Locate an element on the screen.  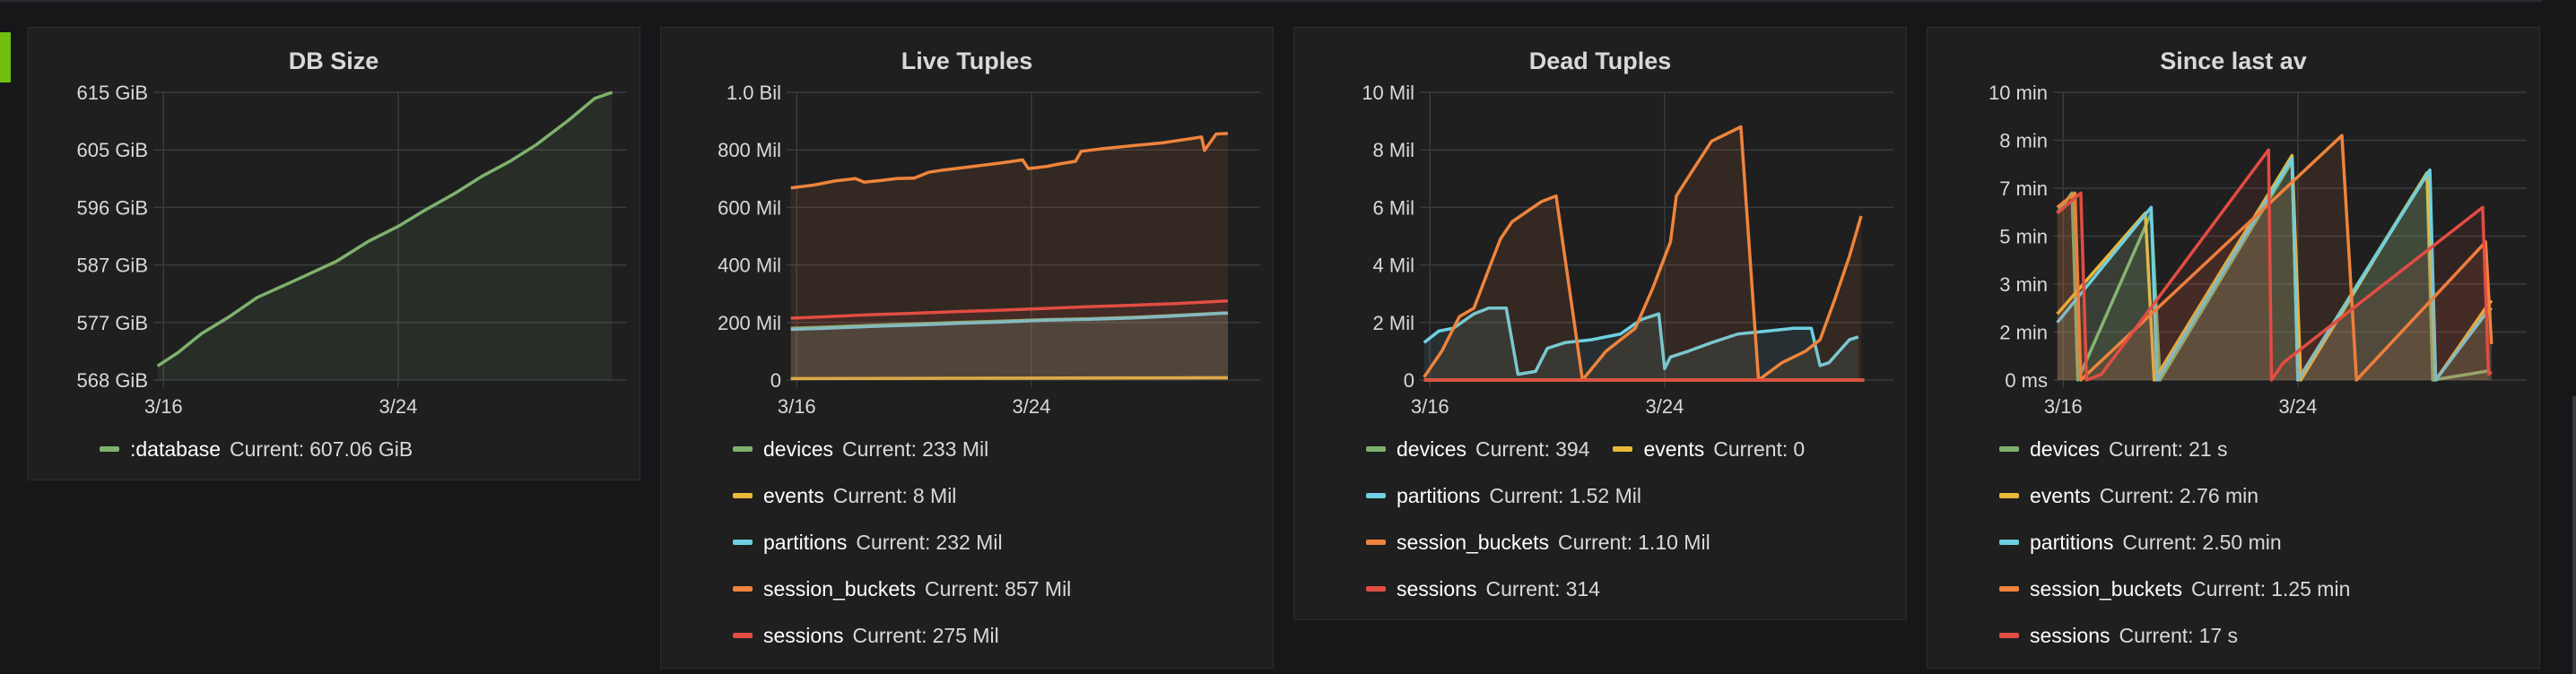
y-tick-label: 5 min is located at coordinates (2023, 237).